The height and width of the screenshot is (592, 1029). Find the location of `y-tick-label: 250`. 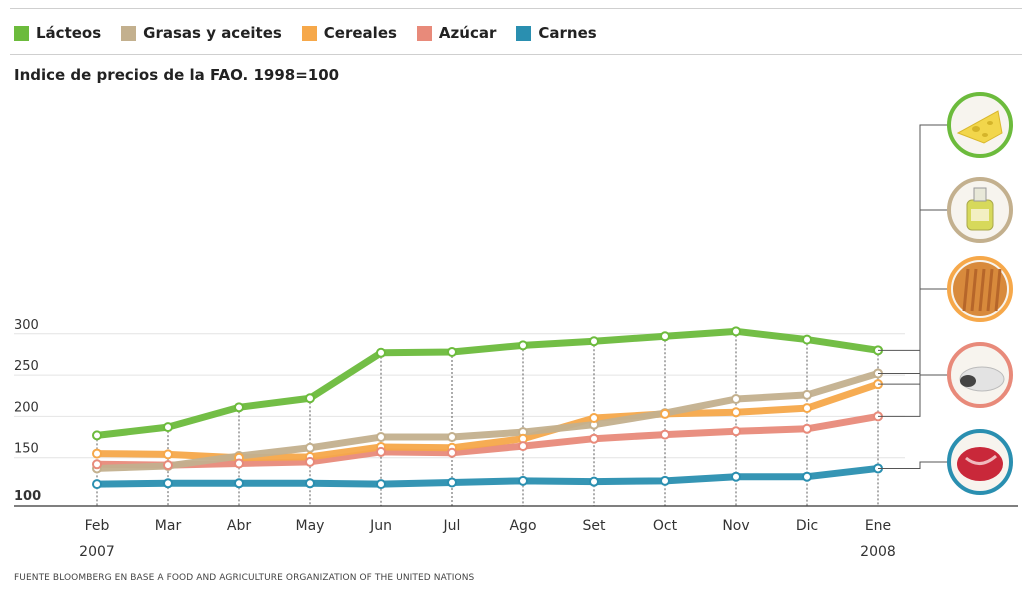

y-tick-label: 250 is located at coordinates (26, 366).